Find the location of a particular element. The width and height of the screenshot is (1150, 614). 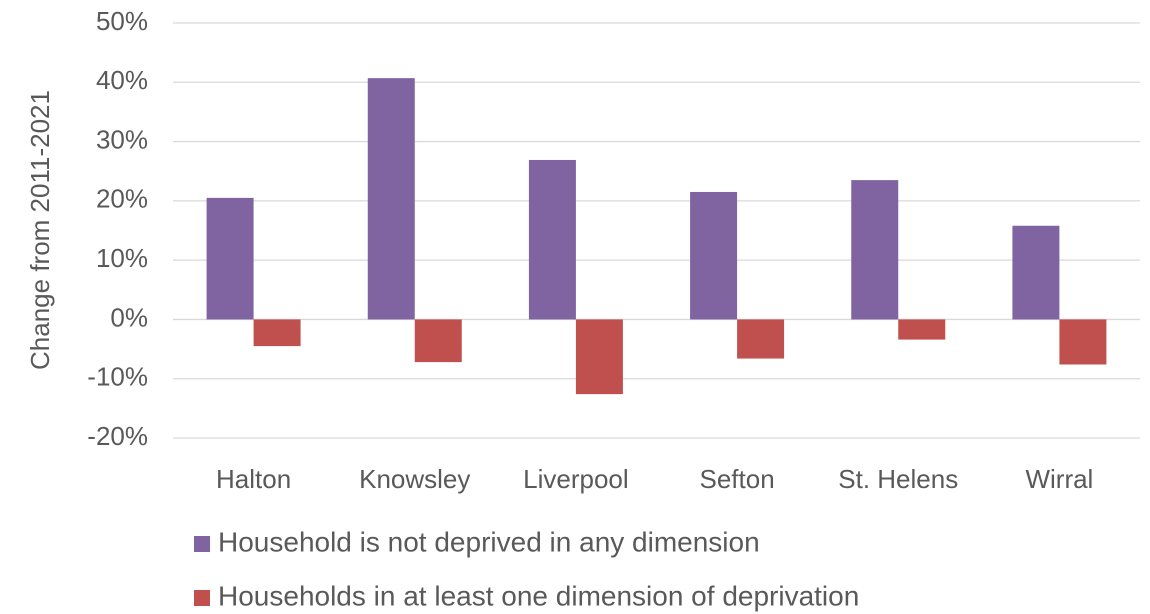

y-tick-label: -10% is located at coordinates (117, 377).